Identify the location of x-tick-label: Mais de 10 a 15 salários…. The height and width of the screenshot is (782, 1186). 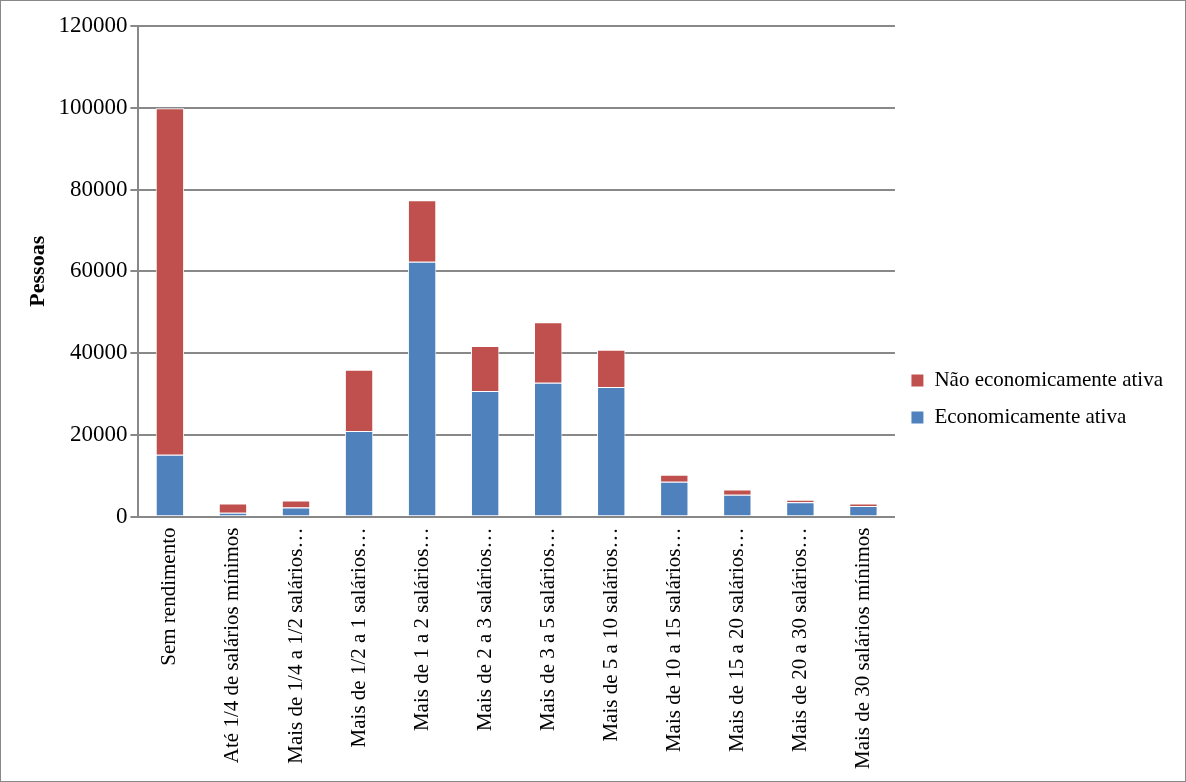
(672, 640).